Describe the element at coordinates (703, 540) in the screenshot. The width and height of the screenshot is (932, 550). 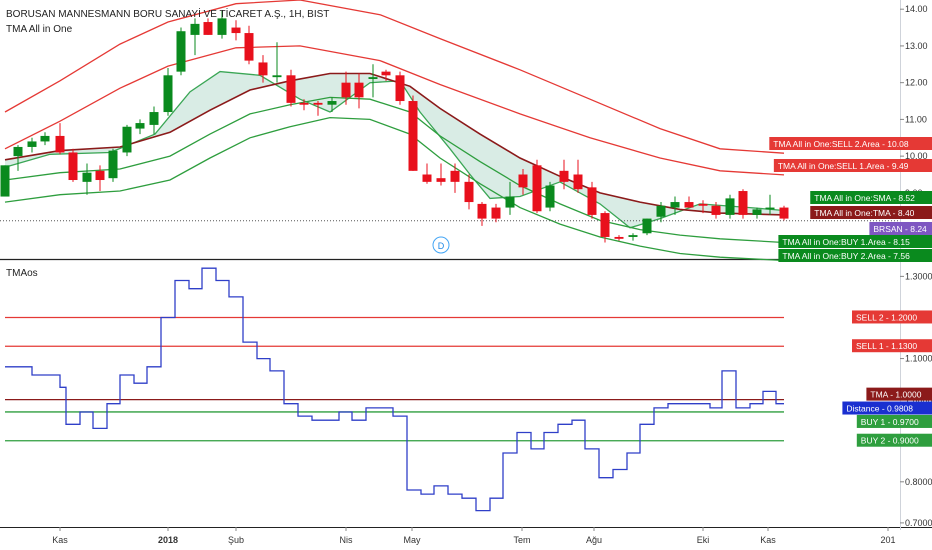
I see `time-tick-label: Eki` at that location.